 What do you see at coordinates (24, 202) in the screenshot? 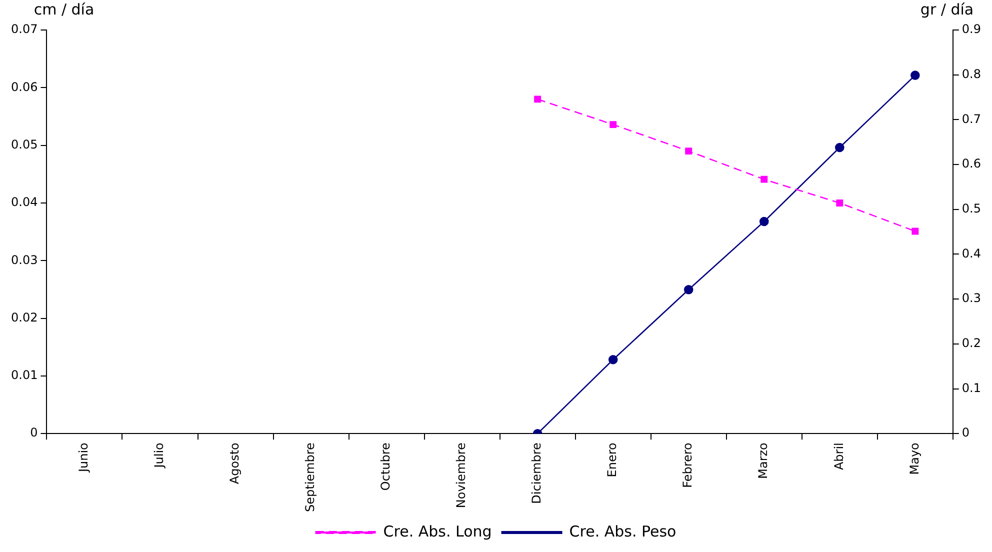
I see `y-tick-label: 0.04` at bounding box center [24, 202].